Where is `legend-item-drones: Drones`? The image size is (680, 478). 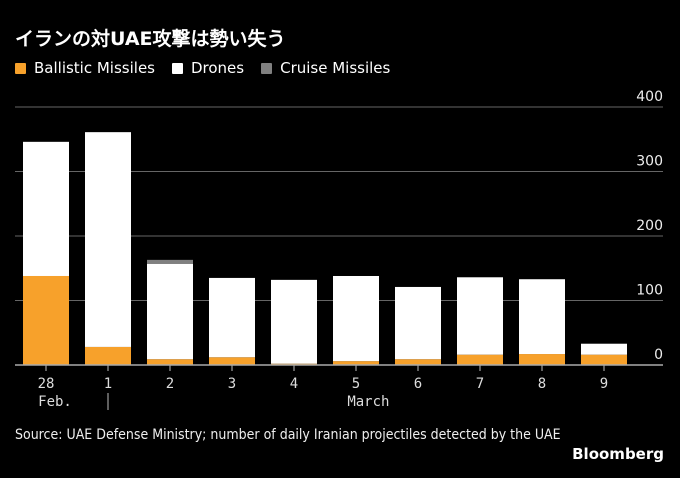
legend-item-drones: Drones is located at coordinates (208, 68).